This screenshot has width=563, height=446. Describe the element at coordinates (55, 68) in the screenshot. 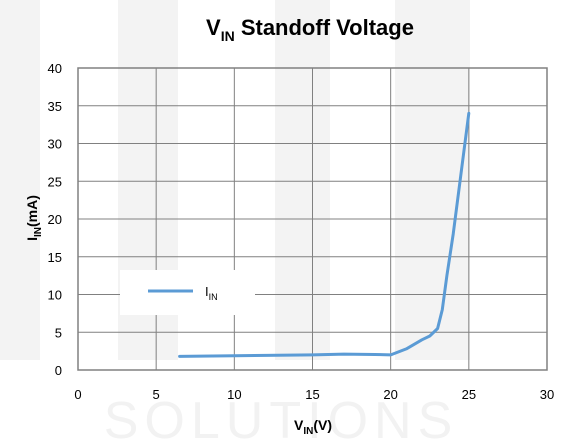

I see `y-tick-label: 40` at that location.